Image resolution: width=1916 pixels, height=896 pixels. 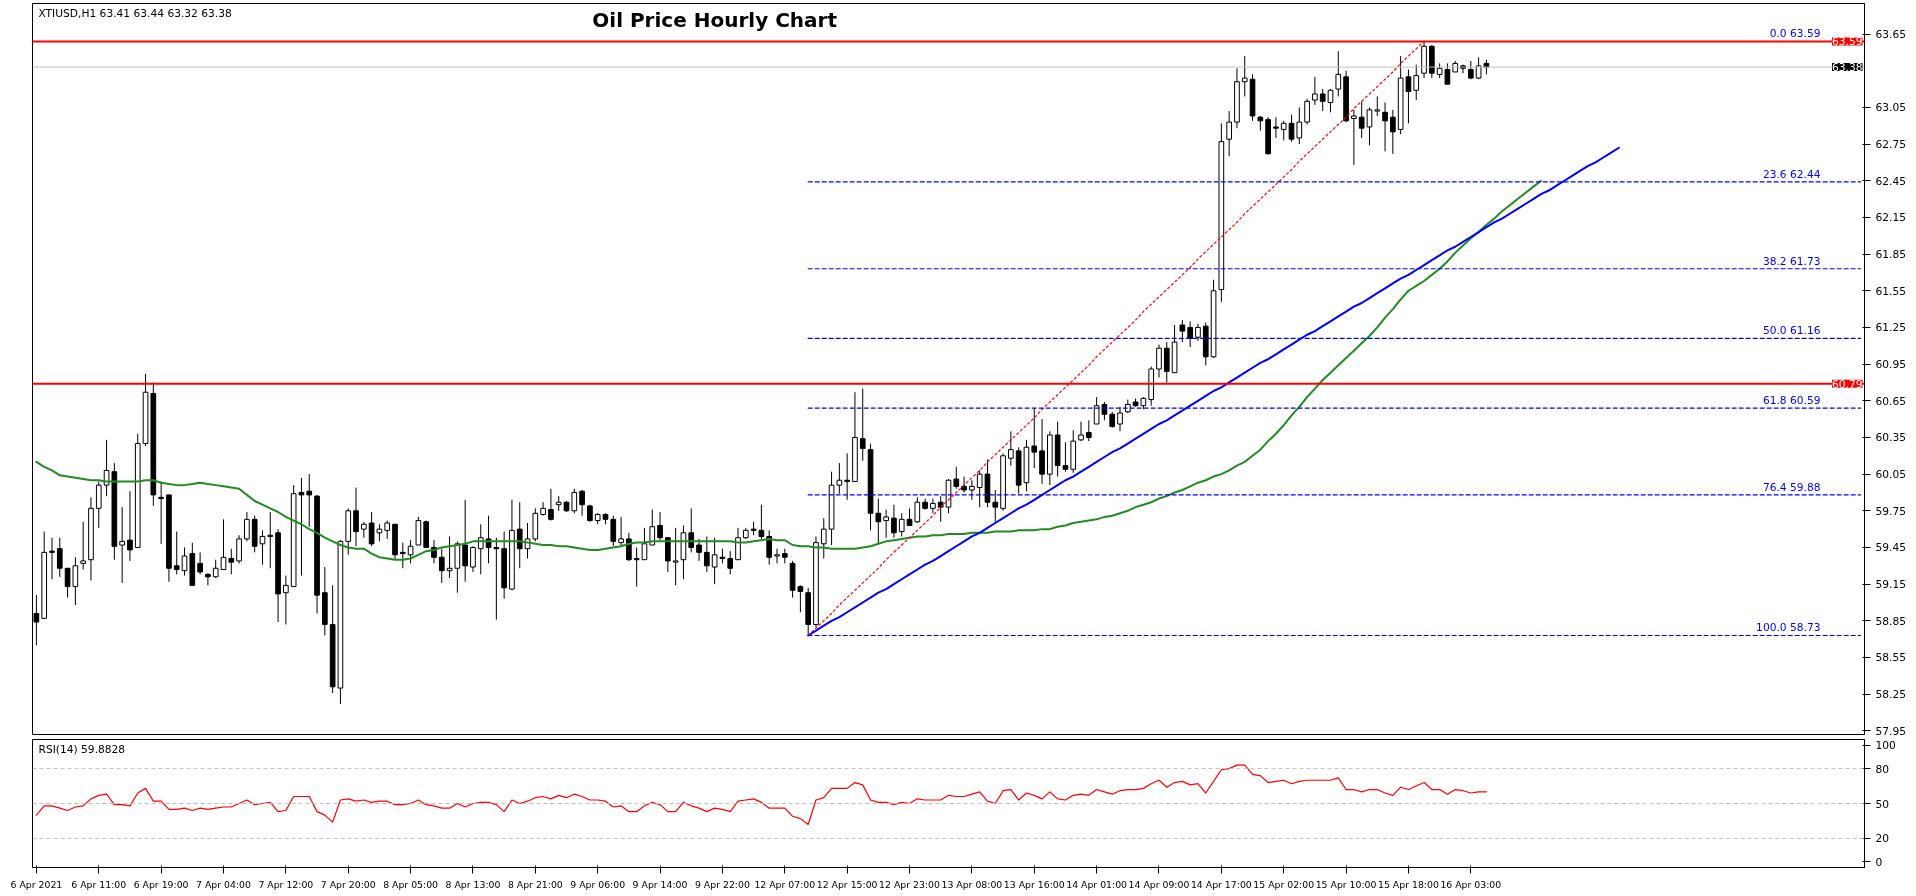 I want to click on x-tick-label: 6 Apr 2021, so click(x=36, y=884).